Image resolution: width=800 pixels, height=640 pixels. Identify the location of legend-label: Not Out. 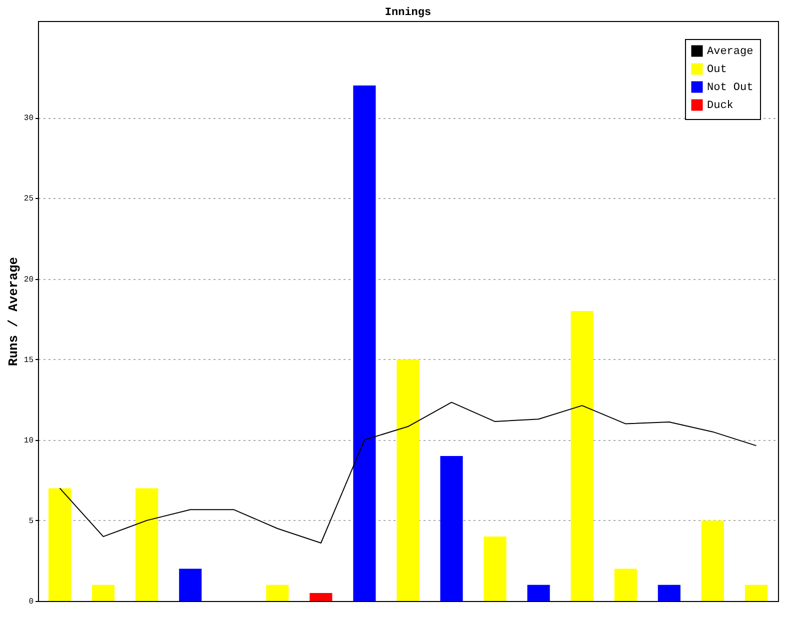
(730, 88).